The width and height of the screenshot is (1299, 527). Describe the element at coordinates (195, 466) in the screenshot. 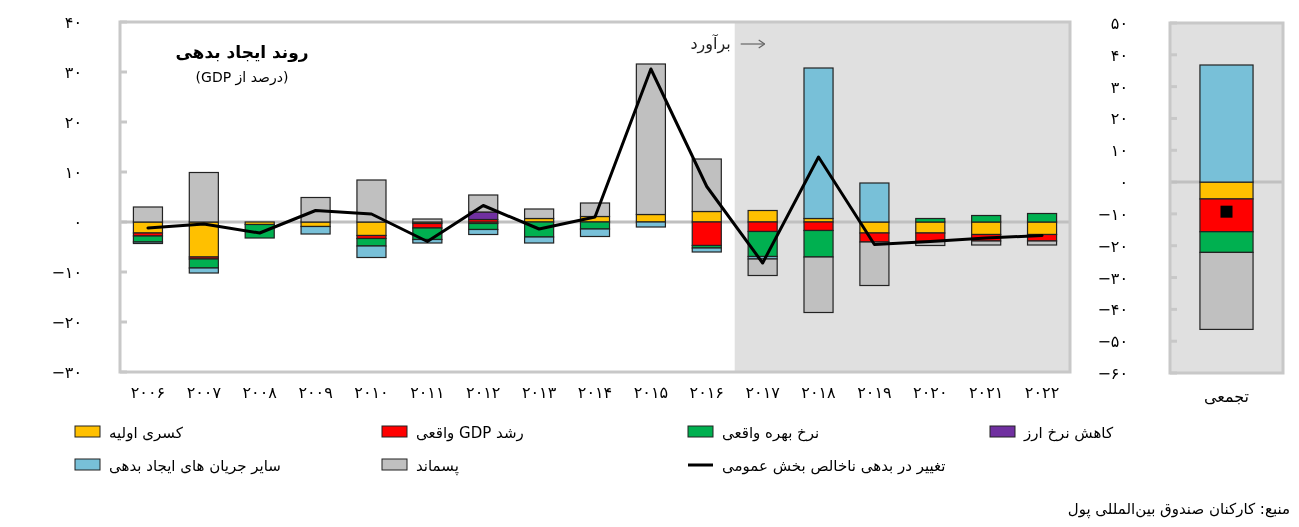

I see `legend-label: سایر جریان های ایجاد بدهی` at that location.